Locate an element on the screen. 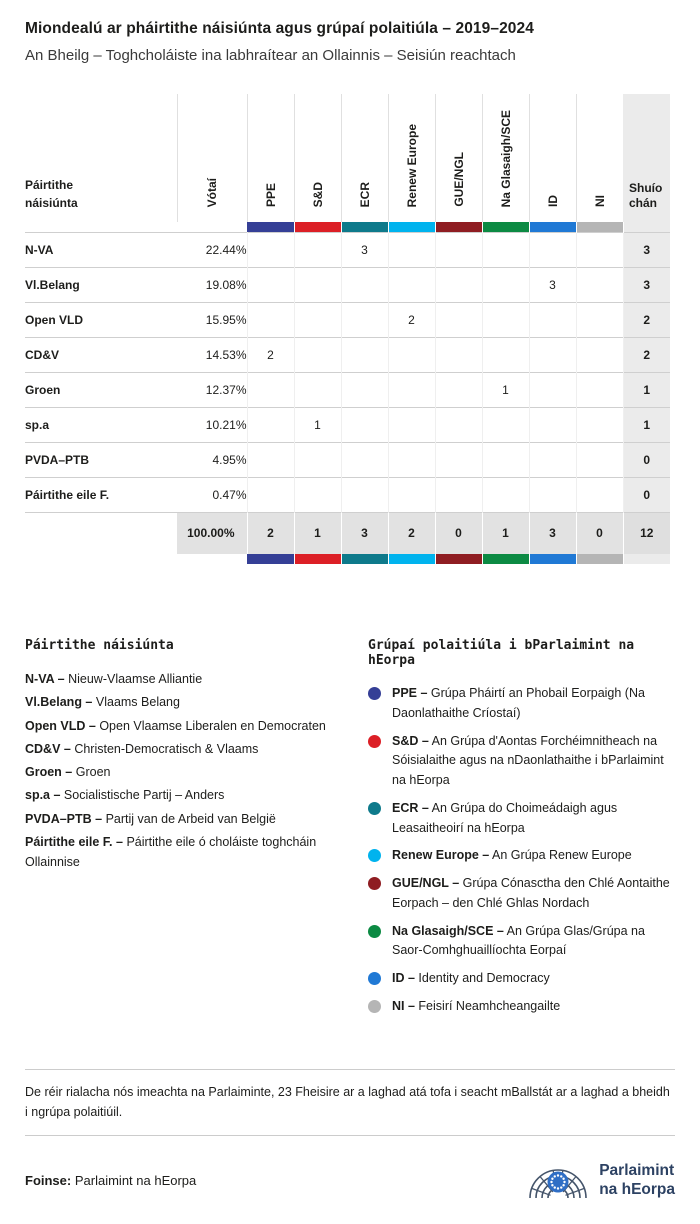 This screenshot has height=1224, width=700. source: Foinse: Parlaimint na hEorpa is located at coordinates (110, 1180).